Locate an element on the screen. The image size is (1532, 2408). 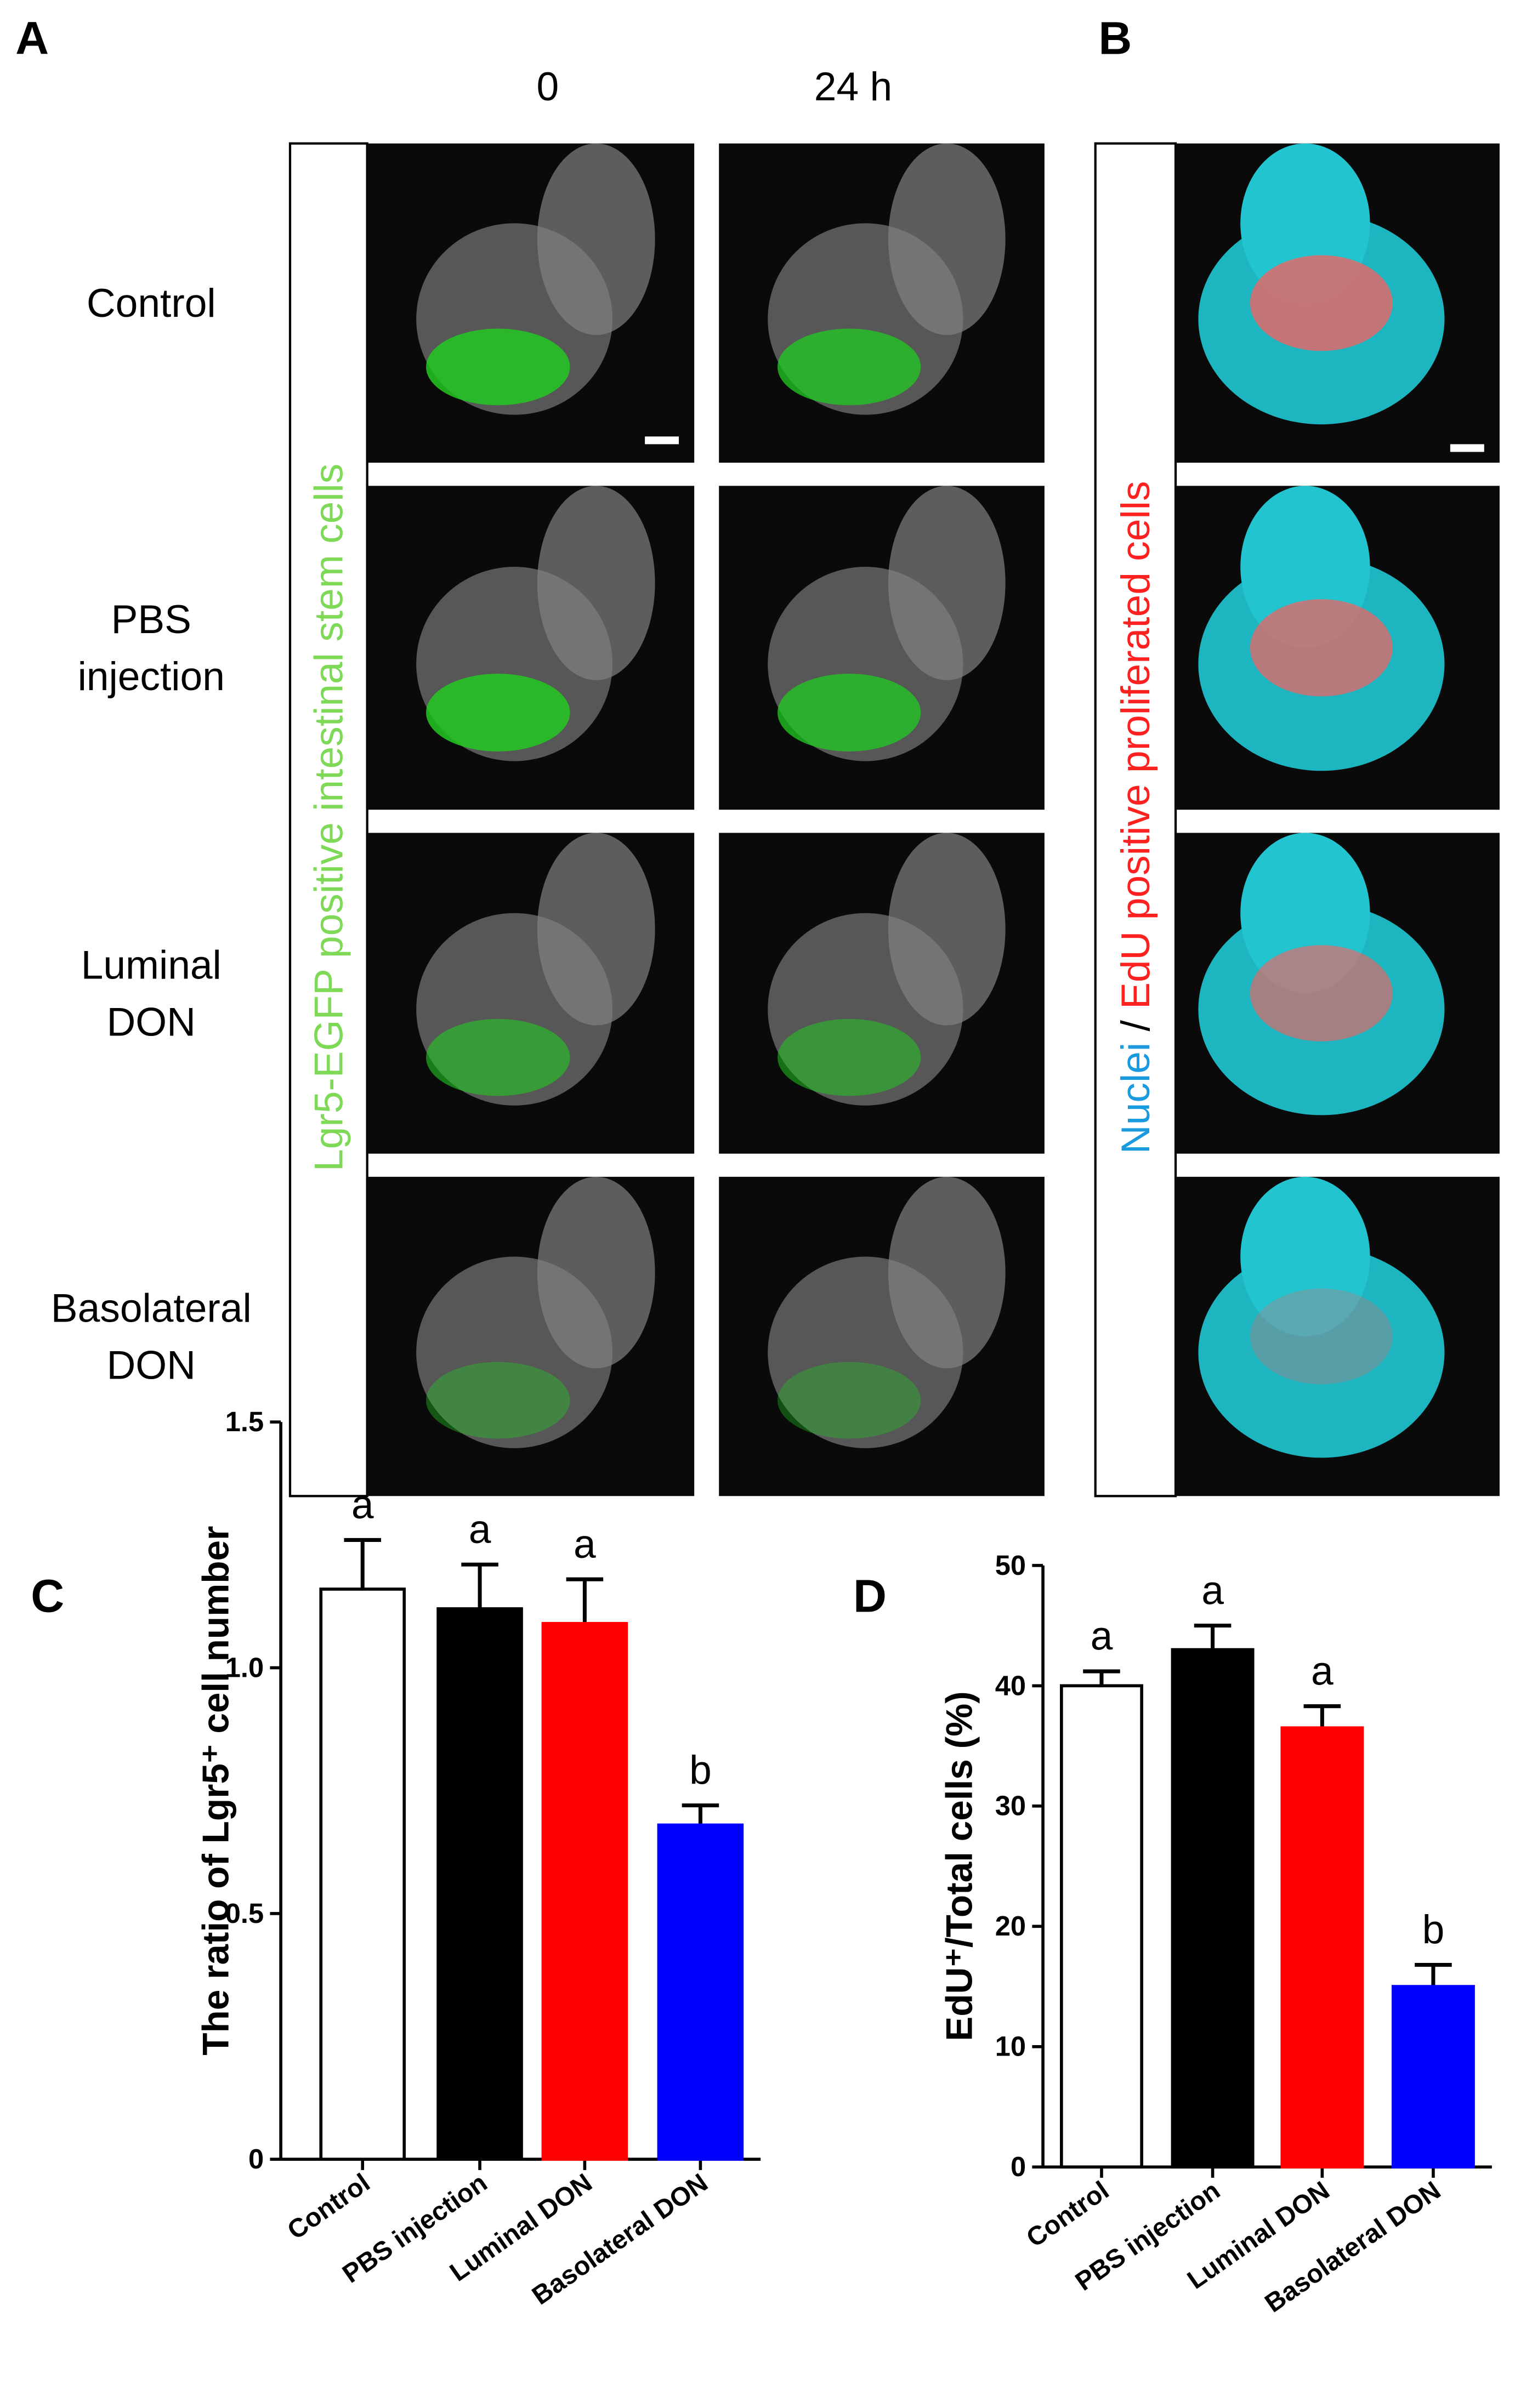
y-tick-label: 20 is located at coordinates (1011, 1926).